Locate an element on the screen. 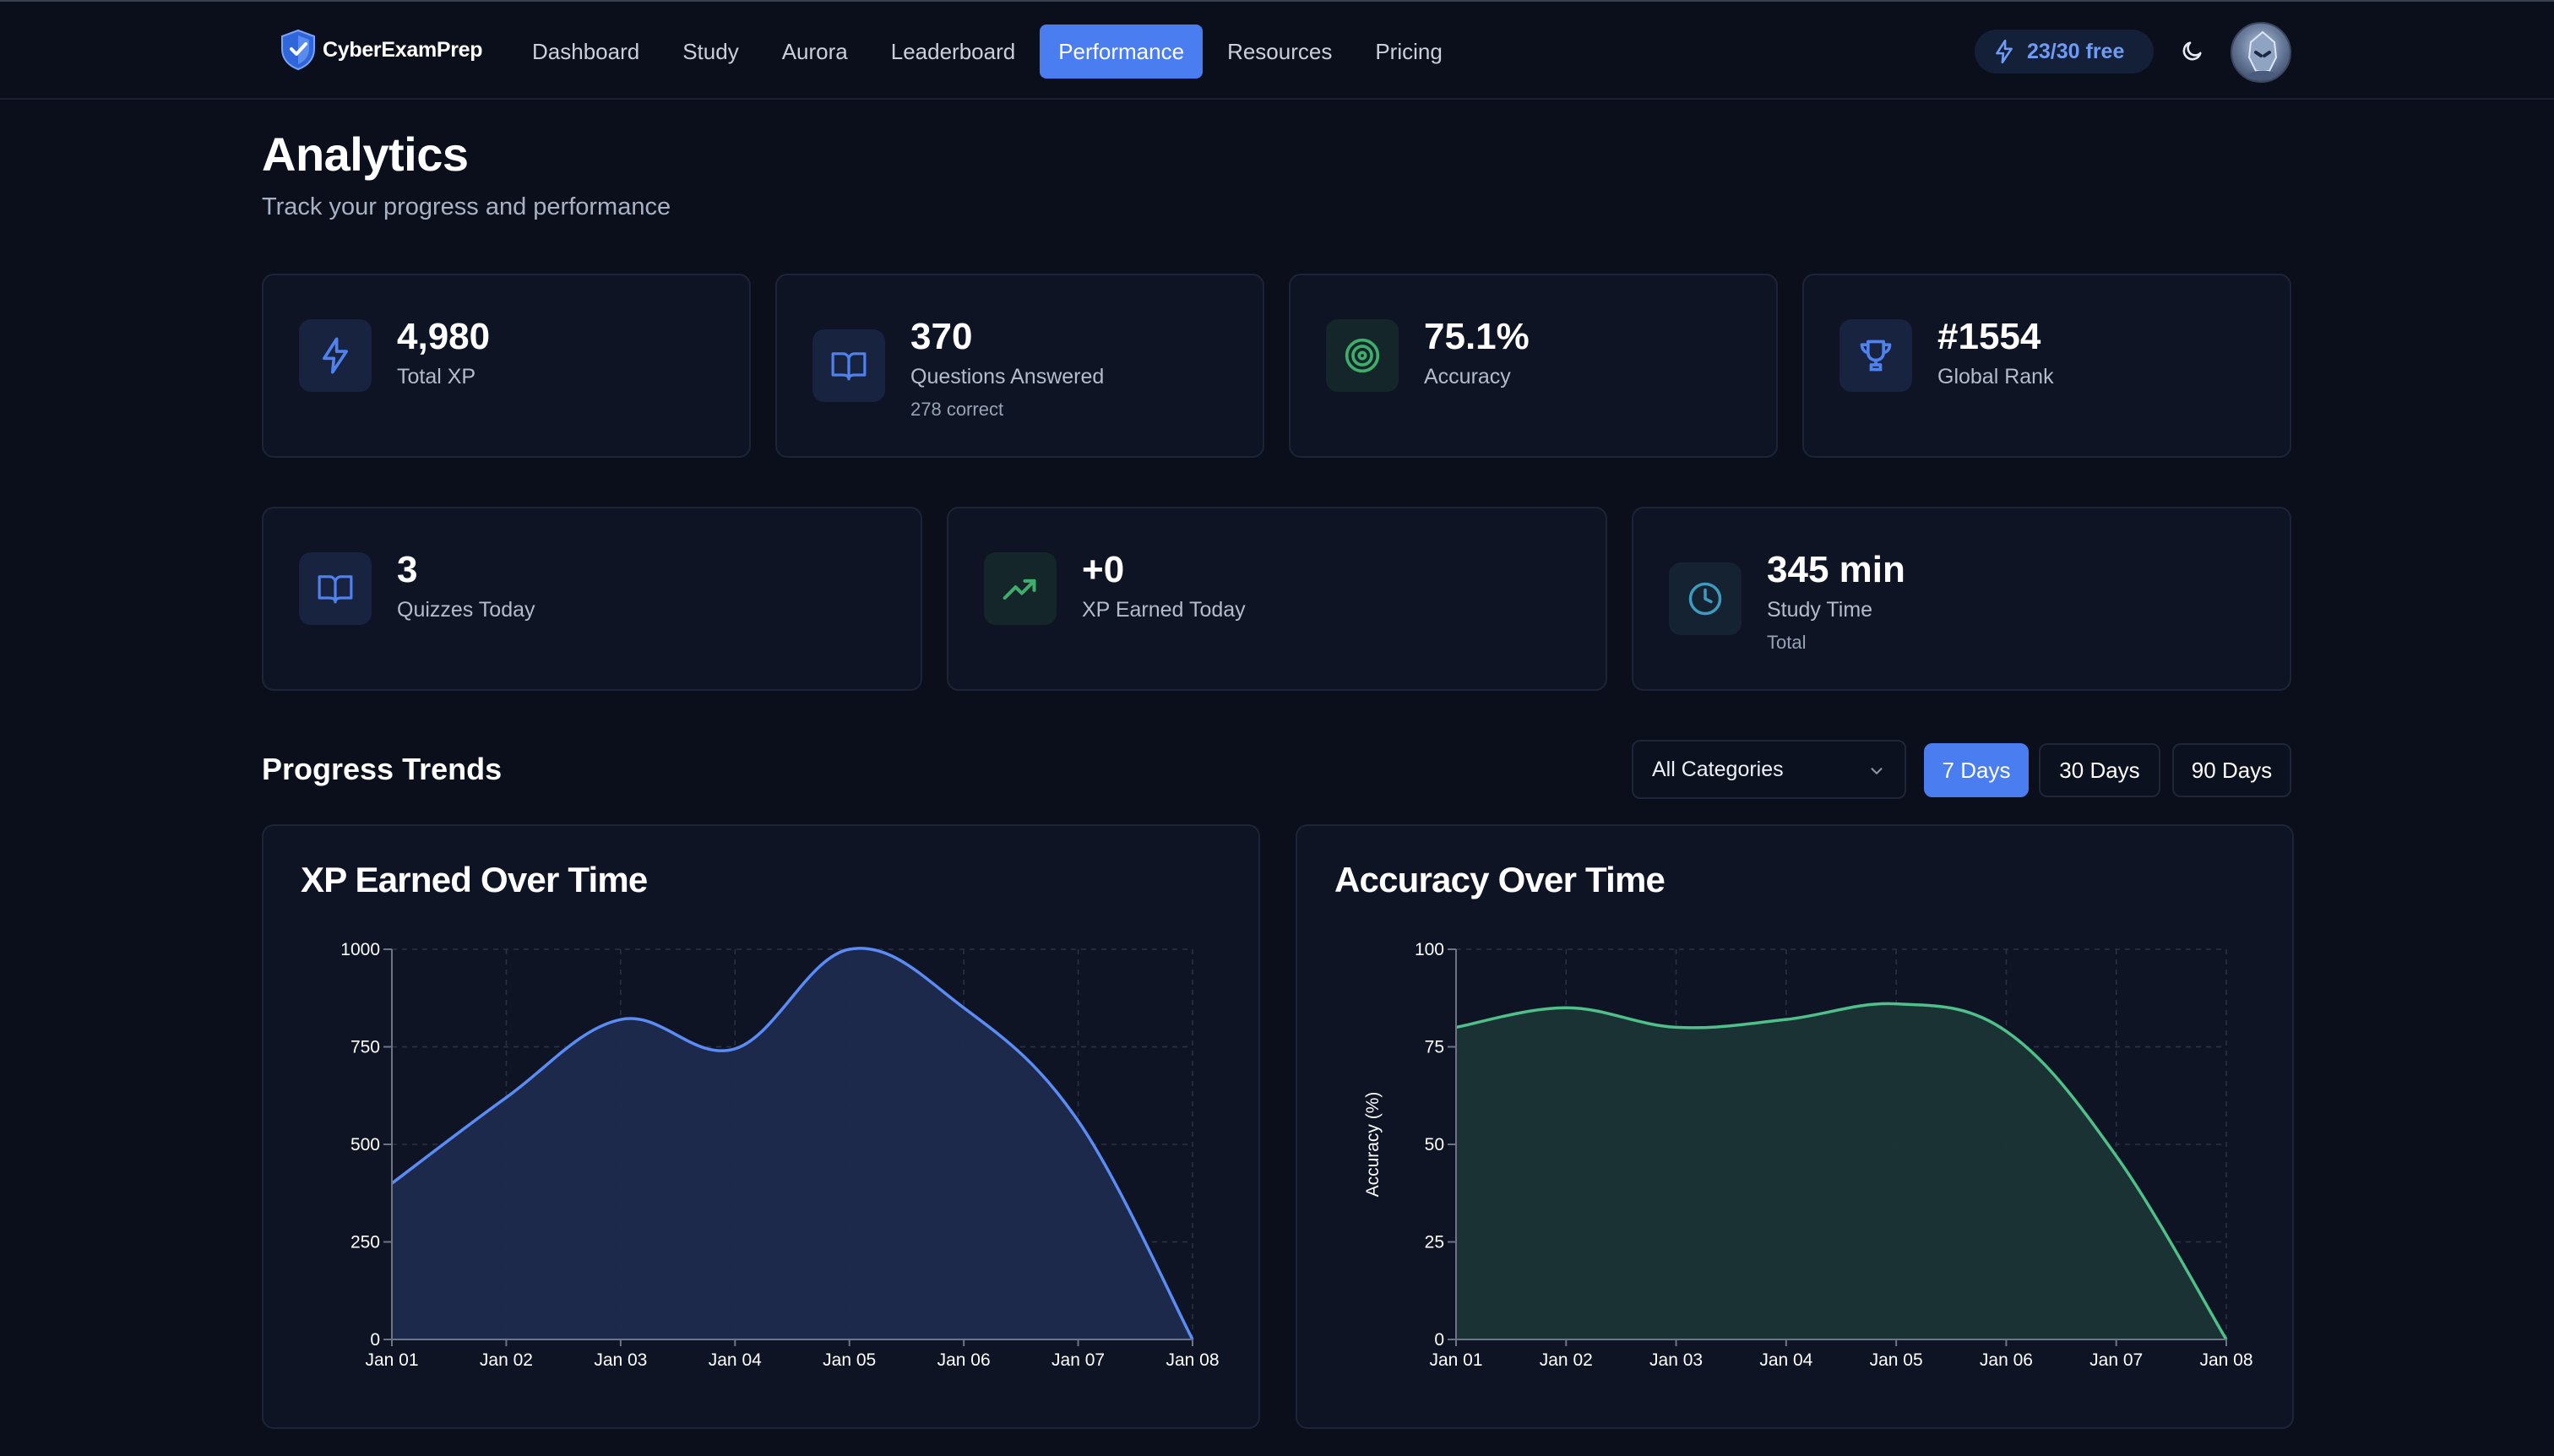  category-select: All Categories is located at coordinates (1769, 769).